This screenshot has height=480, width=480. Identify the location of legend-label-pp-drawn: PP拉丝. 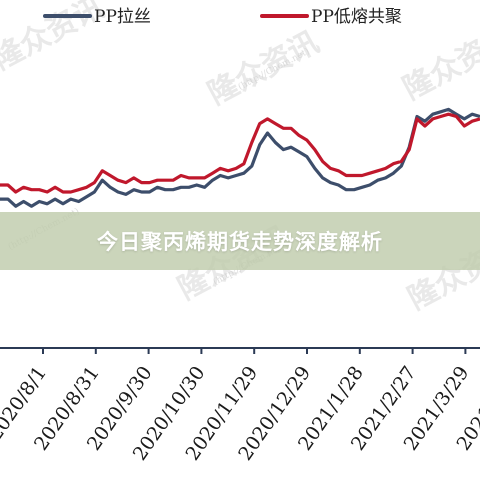
(122, 17).